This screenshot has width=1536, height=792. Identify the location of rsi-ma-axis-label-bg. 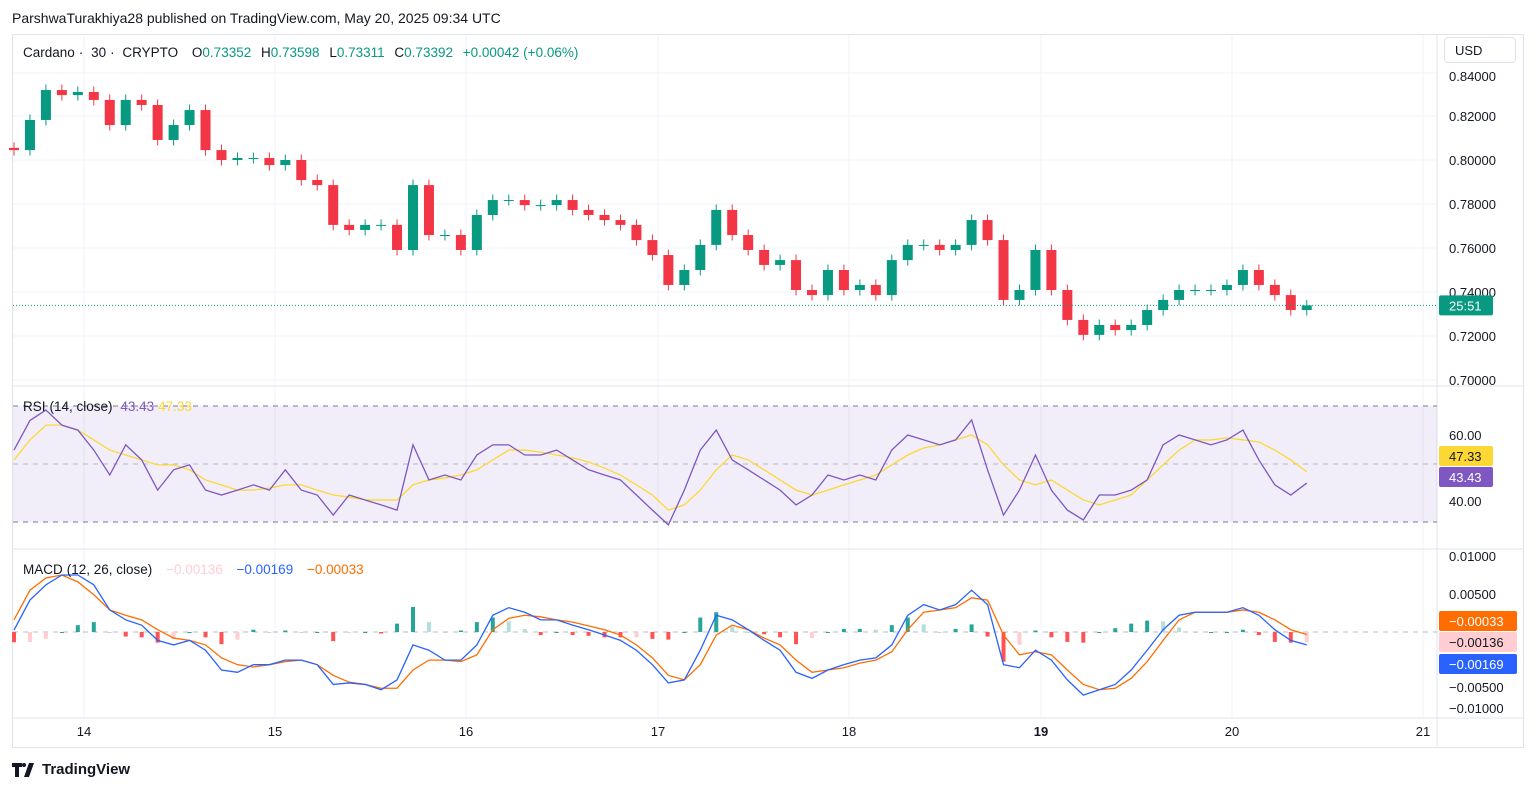
(1466, 456).